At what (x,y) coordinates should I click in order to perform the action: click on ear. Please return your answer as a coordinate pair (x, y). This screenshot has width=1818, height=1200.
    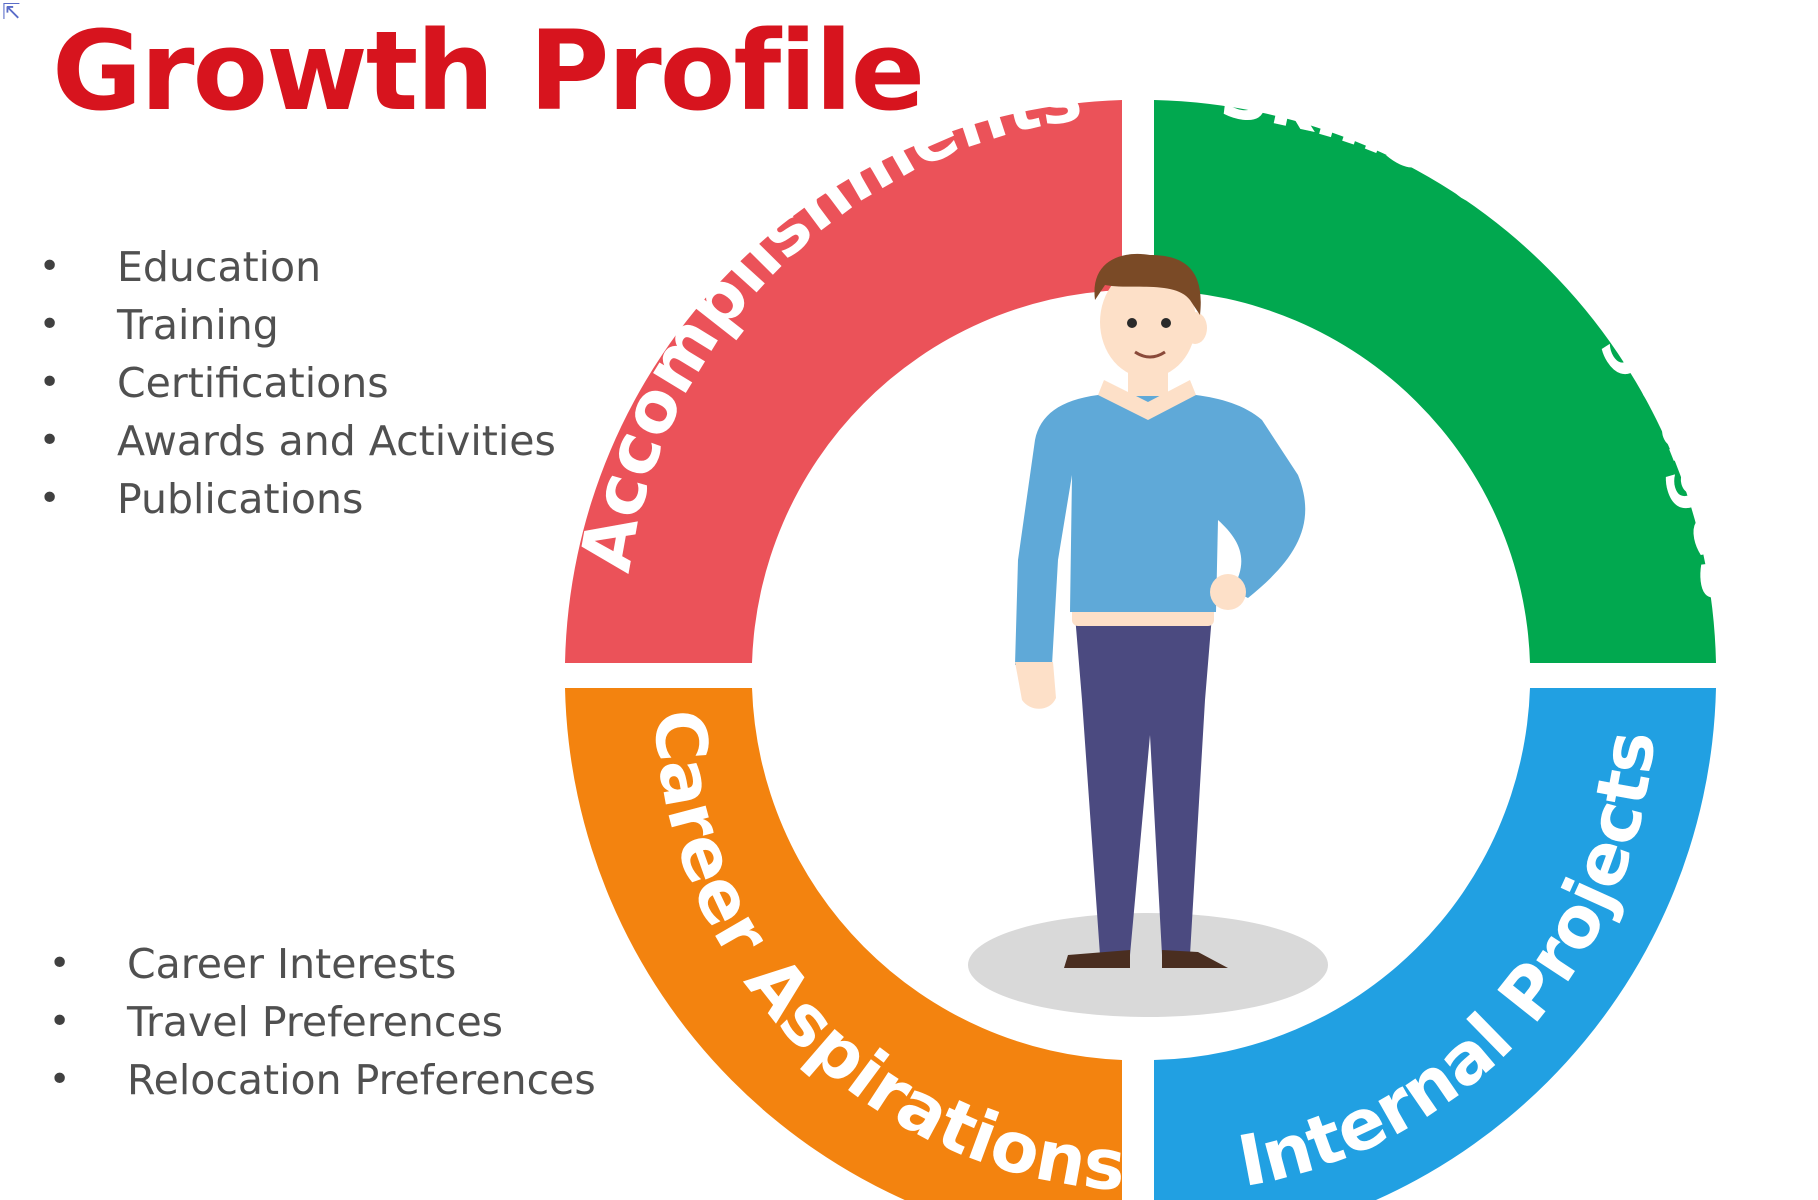
    Looking at the image, I should click on (1195, 328).